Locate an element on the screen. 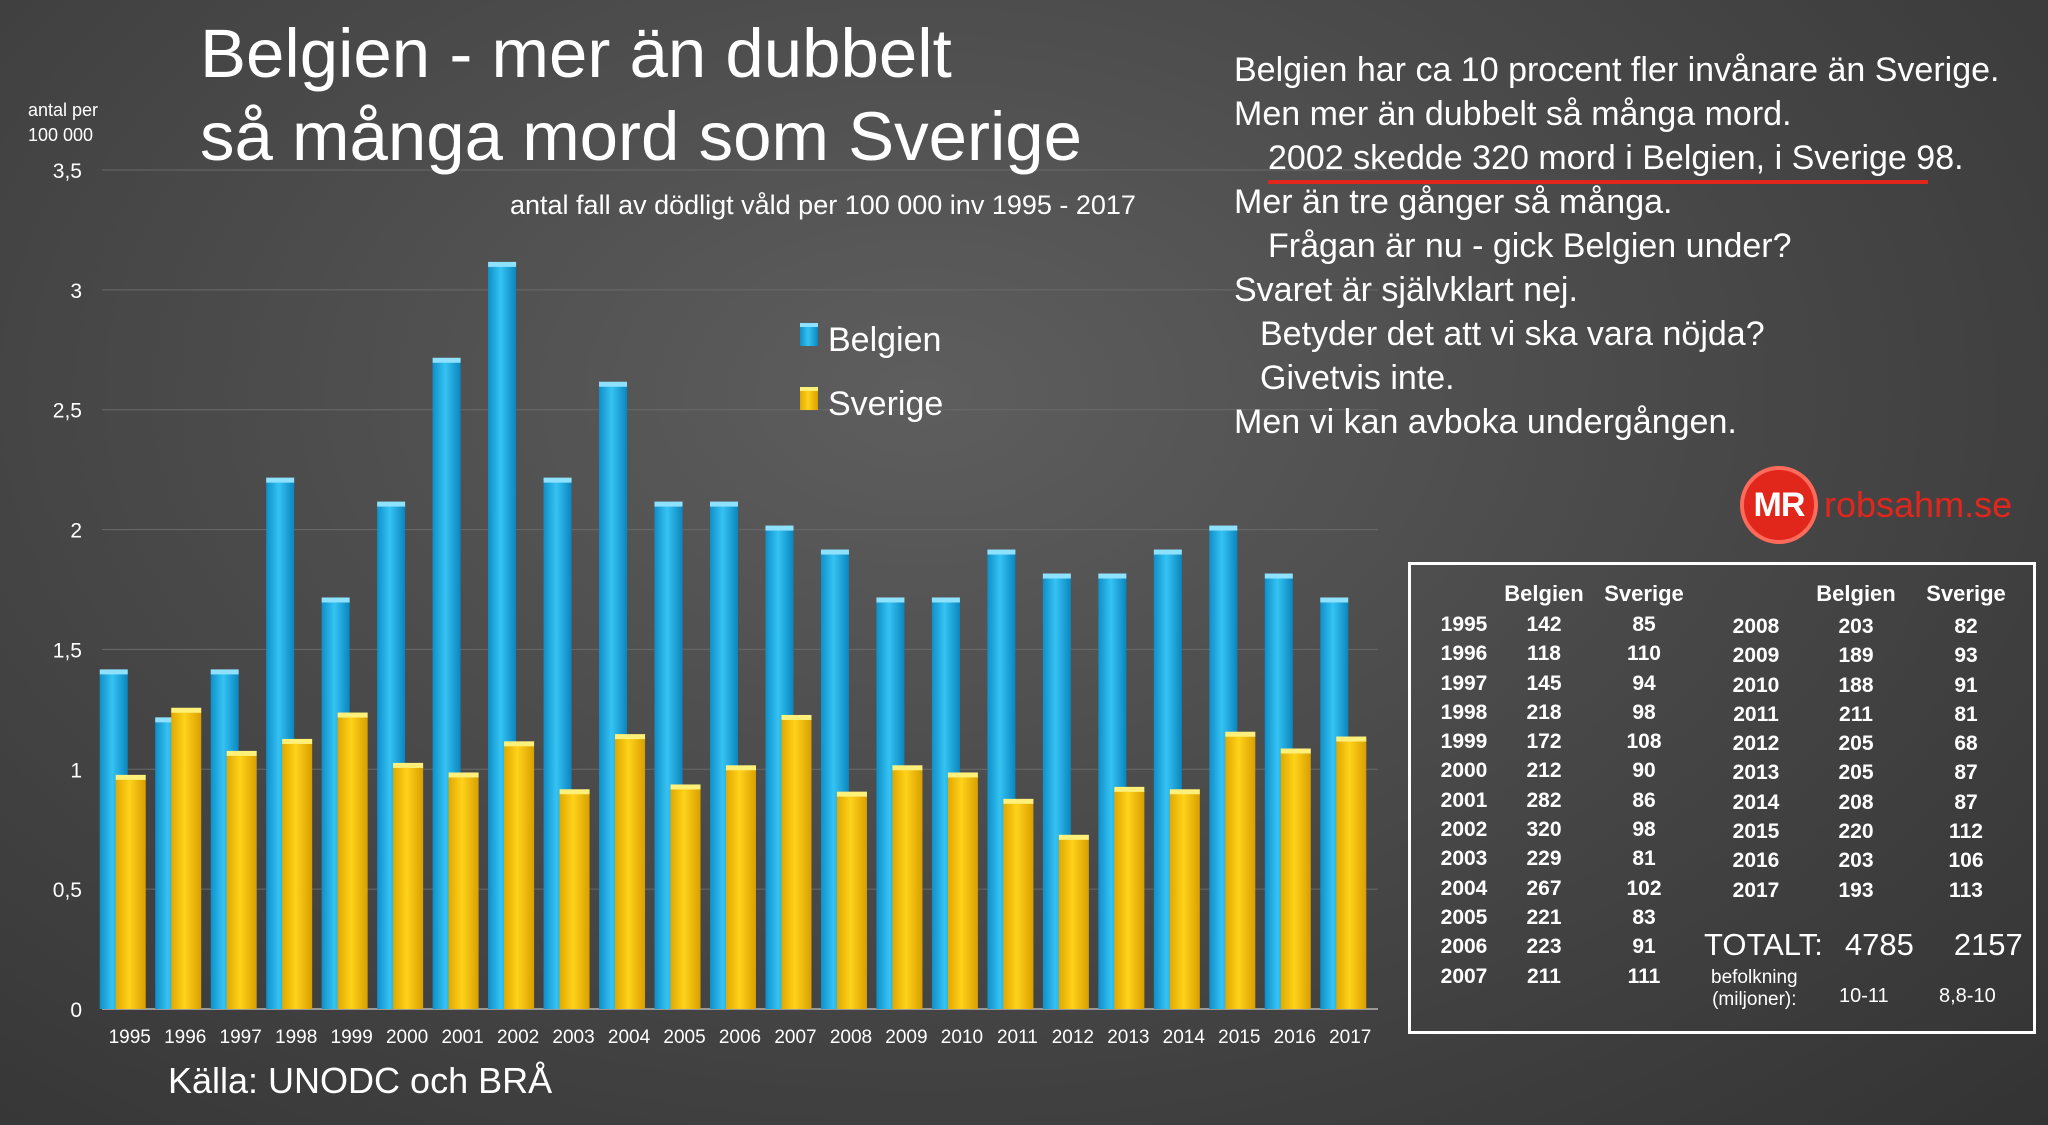 The width and height of the screenshot is (2048, 1125). y-tick-label: 1,5 is located at coordinates (67, 650).